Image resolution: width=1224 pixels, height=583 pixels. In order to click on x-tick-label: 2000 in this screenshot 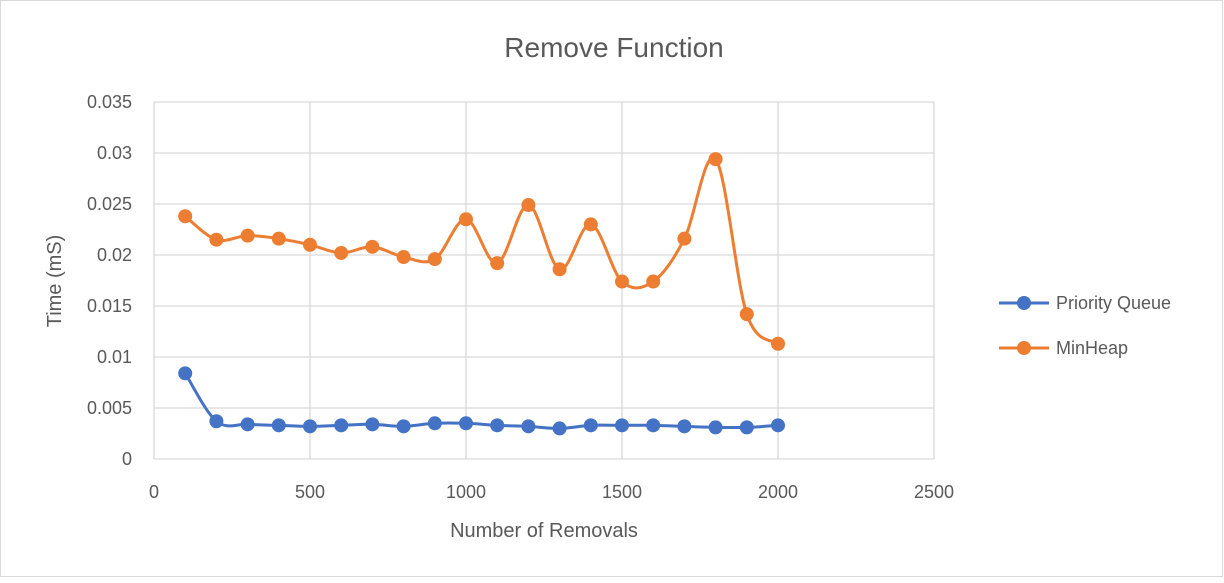, I will do `click(778, 492)`.